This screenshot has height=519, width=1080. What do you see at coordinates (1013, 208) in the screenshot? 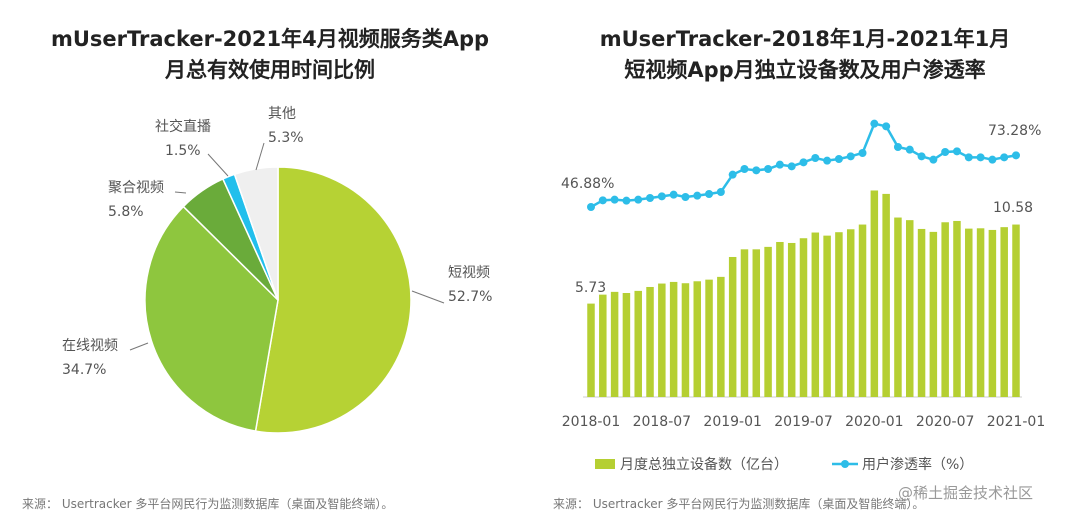
I see `bar-label-last: 10.58` at bounding box center [1013, 208].